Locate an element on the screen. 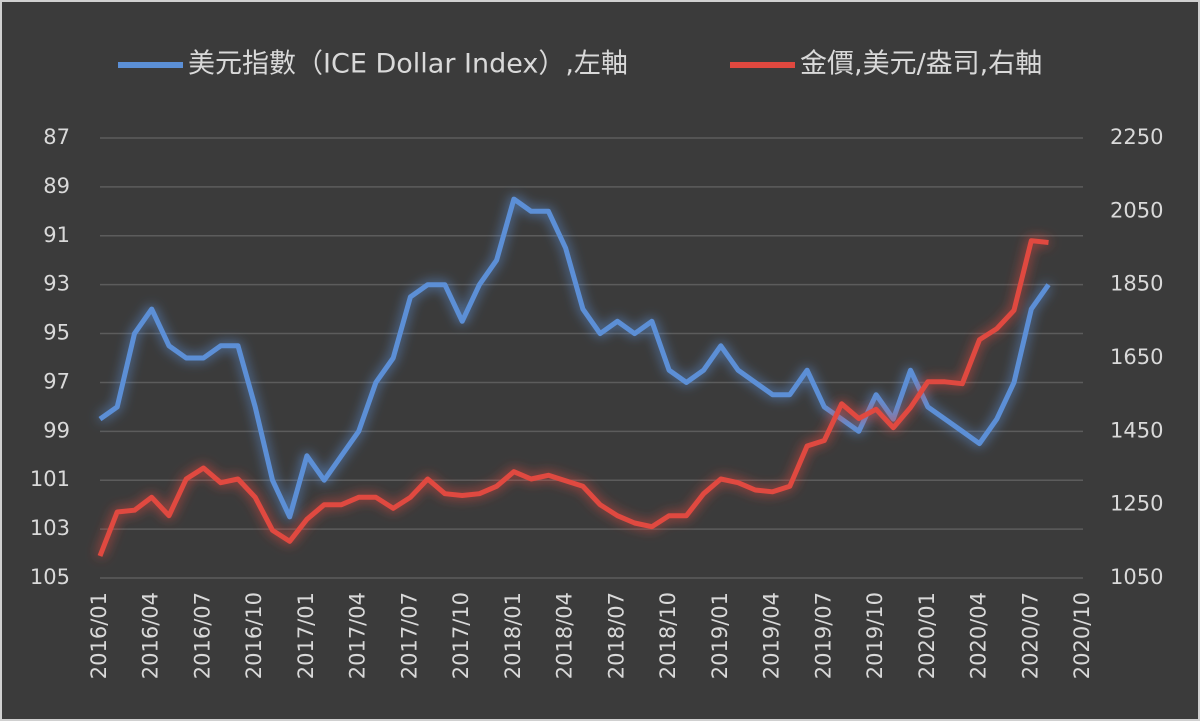  y2-tick-label: 1650 is located at coordinates (1136, 357).